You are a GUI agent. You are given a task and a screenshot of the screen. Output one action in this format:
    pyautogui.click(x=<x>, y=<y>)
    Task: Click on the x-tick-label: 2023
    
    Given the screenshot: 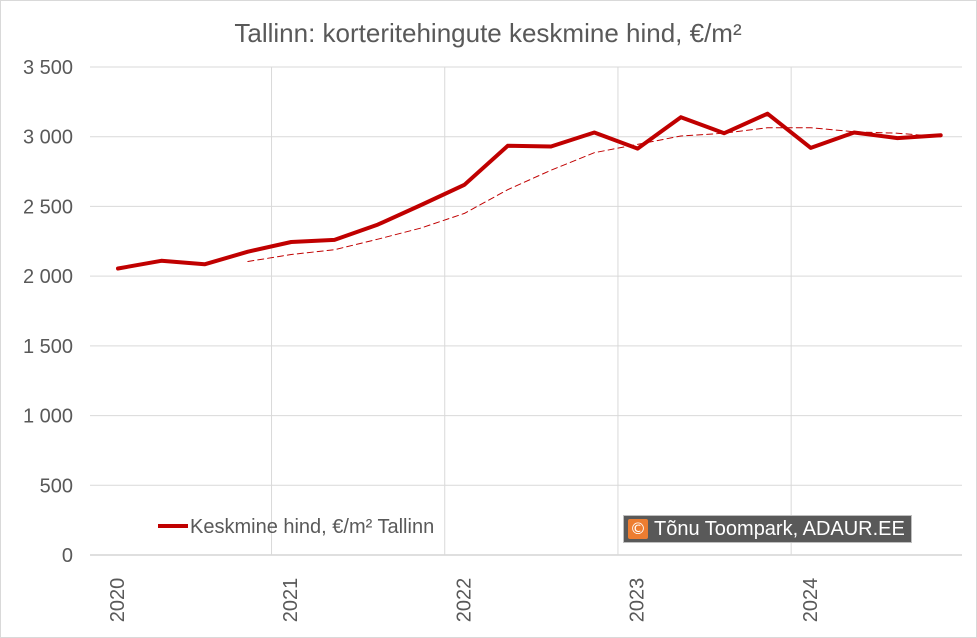 What is the action you would take?
    pyautogui.click(x=638, y=600)
    